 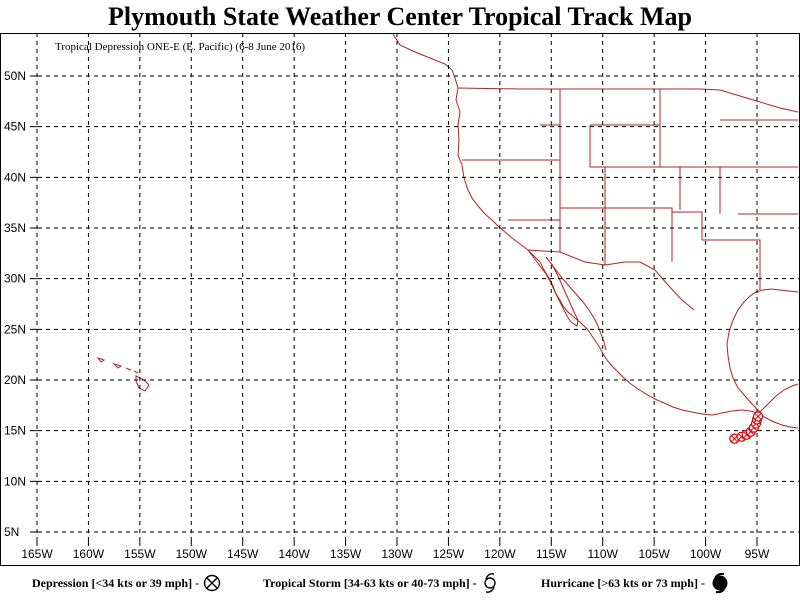 I want to click on legend-hurricane: Hurricane [>63 kts or 73 mph] -, so click(x=636, y=583).